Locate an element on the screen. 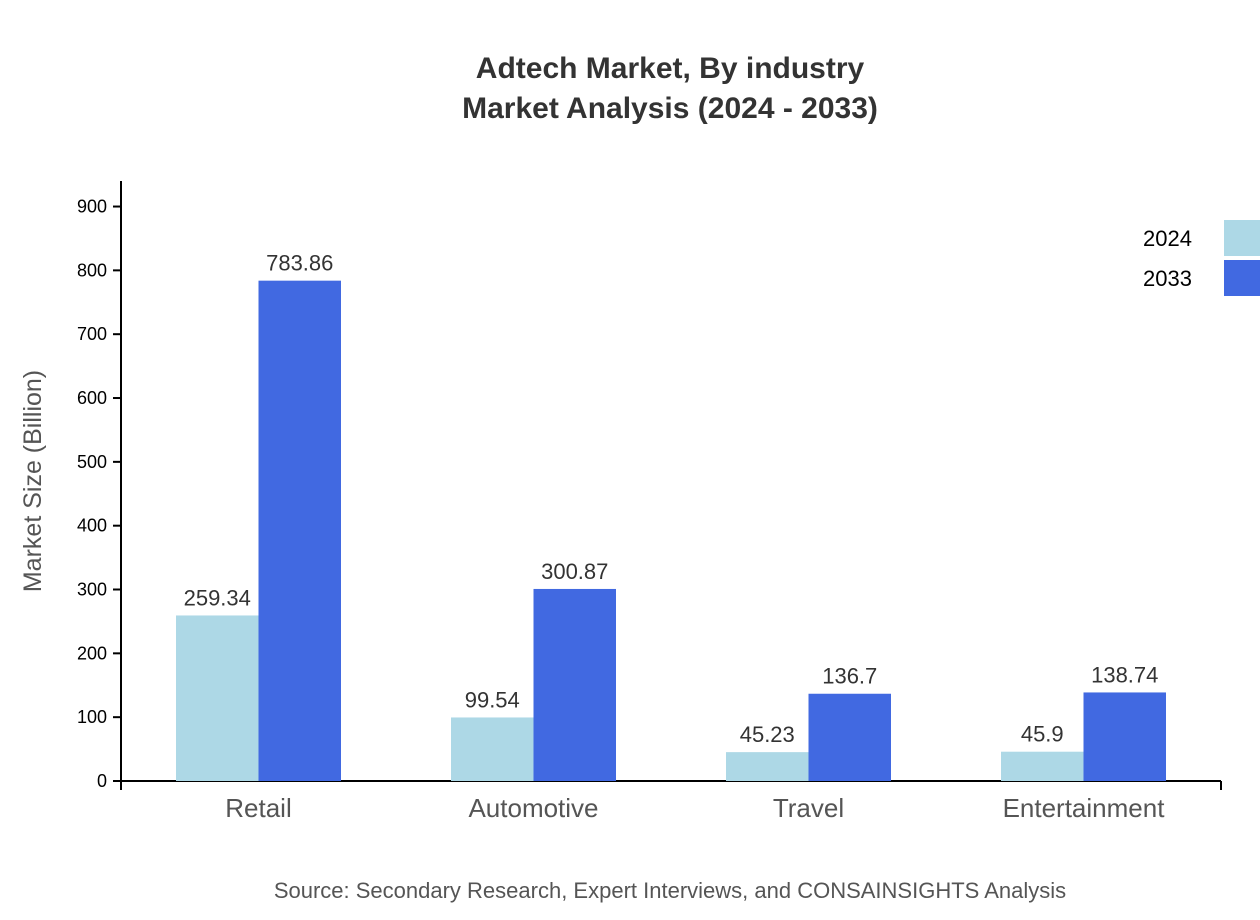 This screenshot has width=1260, height=920. data-label: 136.7 is located at coordinates (849, 676).